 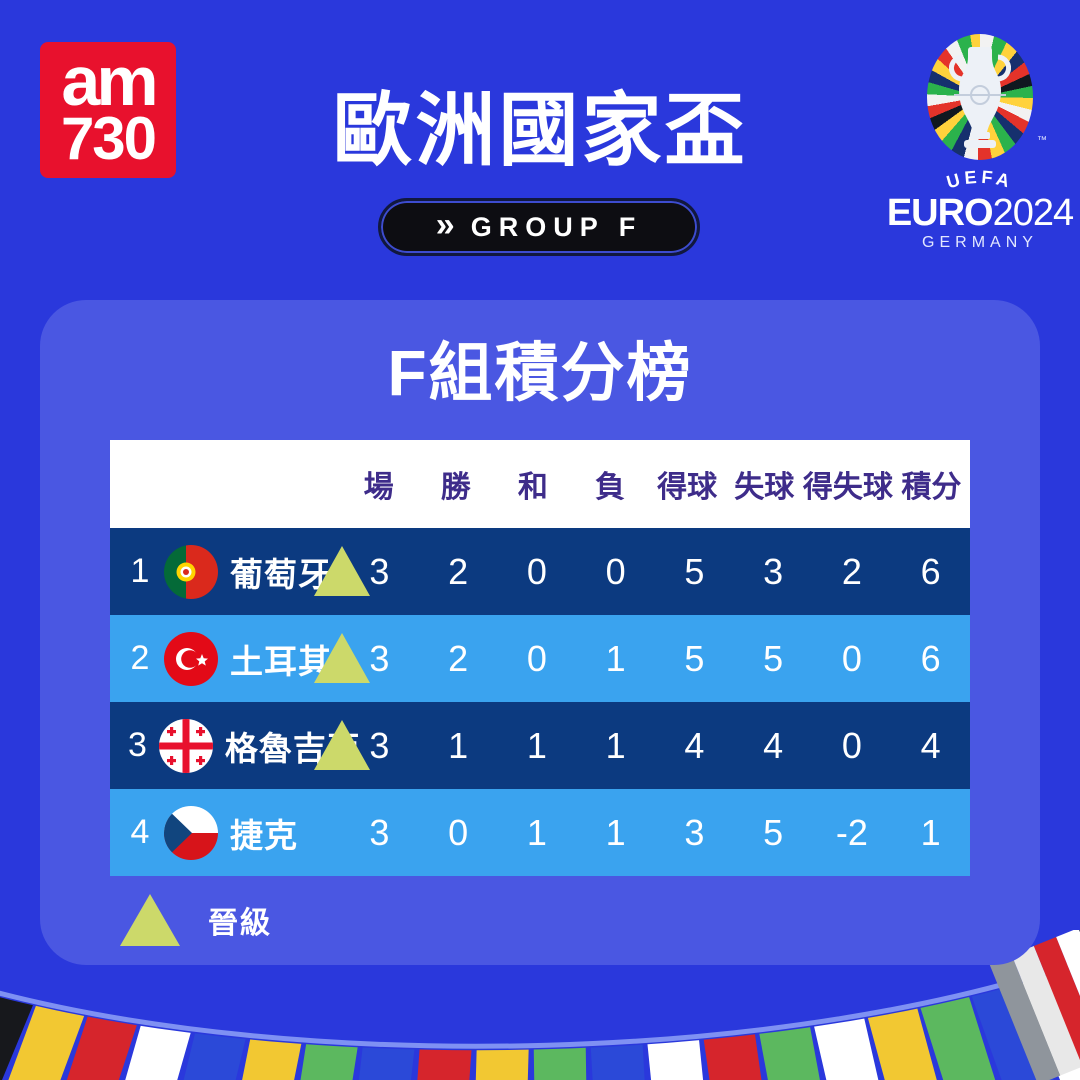 What do you see at coordinates (191, 658) in the screenshot?
I see `flag-turkey-icon` at bounding box center [191, 658].